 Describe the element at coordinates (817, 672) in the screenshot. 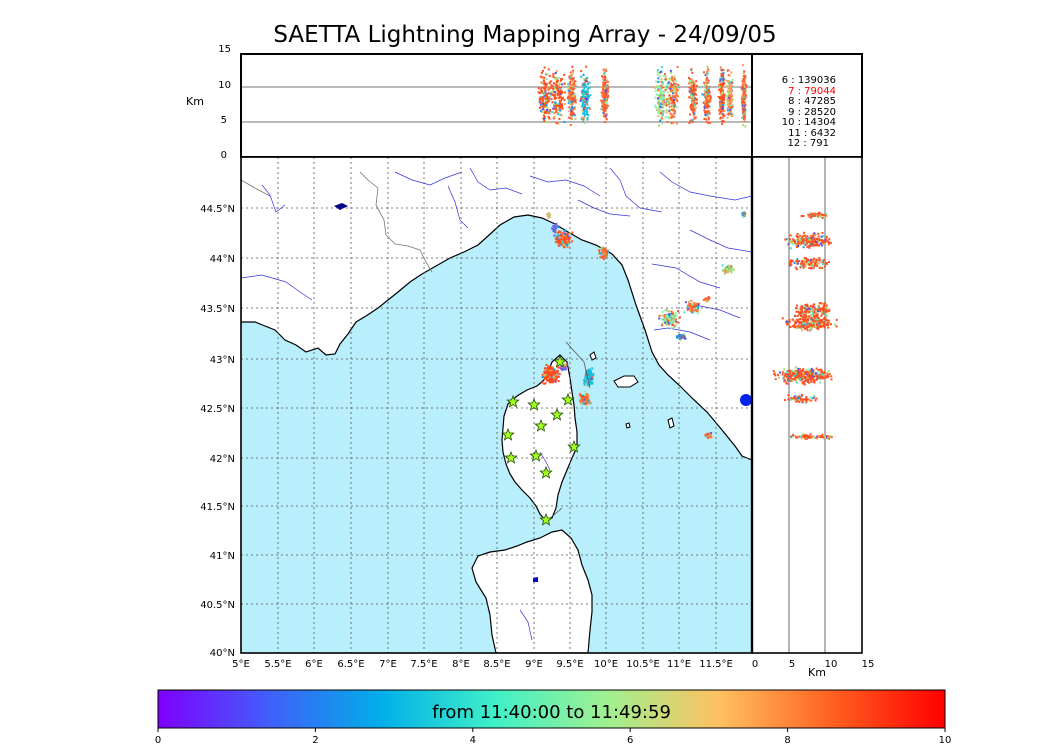

I see `side-unit-label: Km` at that location.